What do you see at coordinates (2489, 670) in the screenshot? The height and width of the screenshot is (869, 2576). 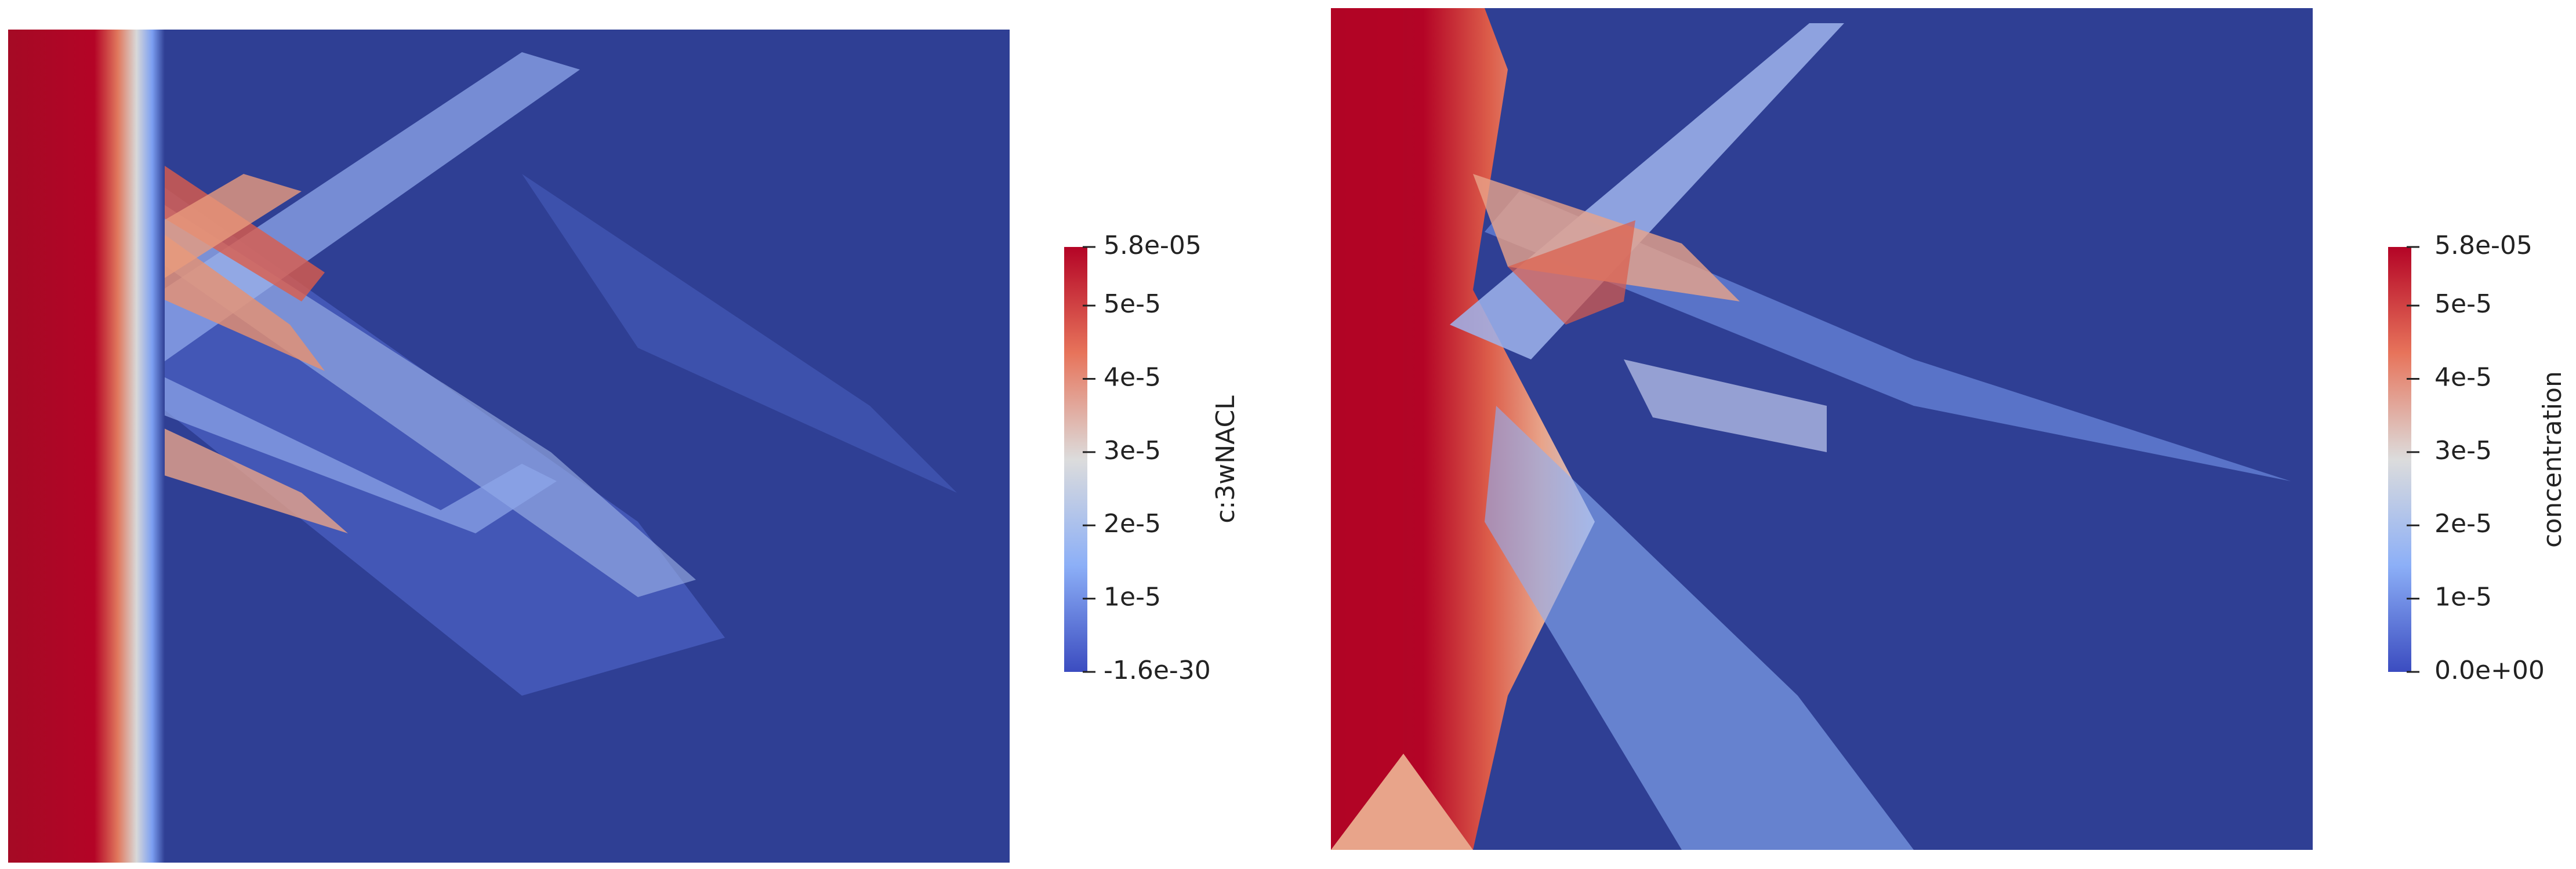 I see `colorbar-tick-label: 0.0e+00` at bounding box center [2489, 670].